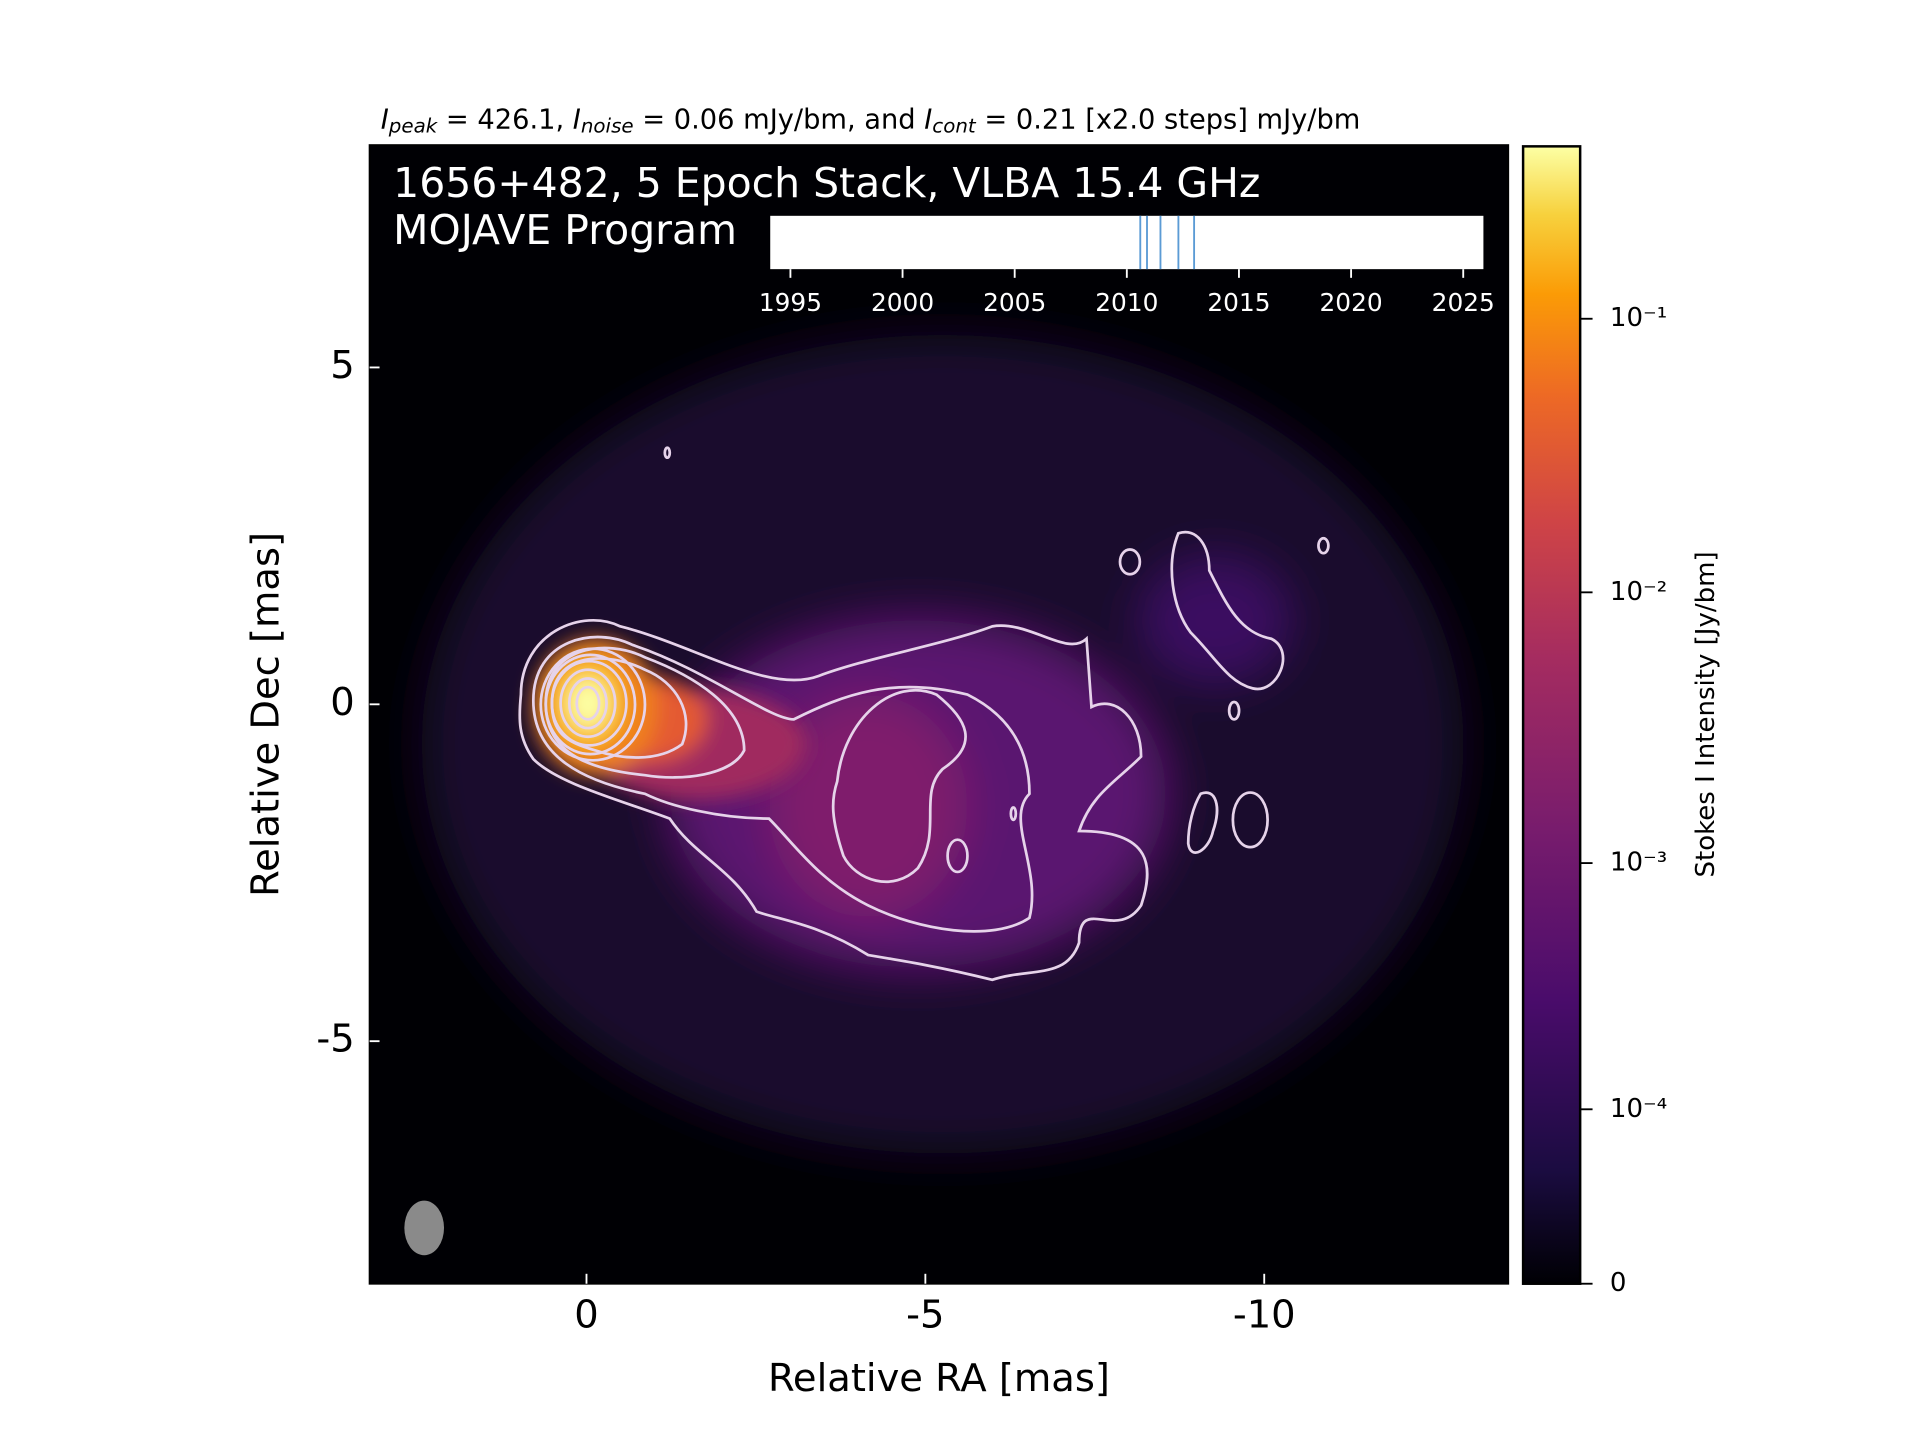 This screenshot has width=1920, height=1440. I want to click on y-tick-label: 5, so click(342, 365).